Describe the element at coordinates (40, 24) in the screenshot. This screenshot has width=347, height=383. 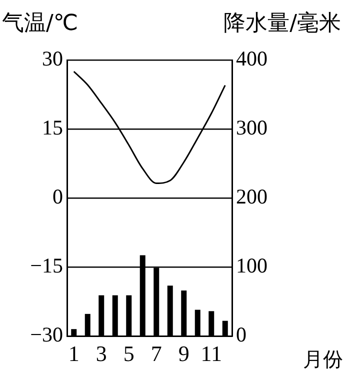
I see `y-axis-title: 气温/℃` at that location.